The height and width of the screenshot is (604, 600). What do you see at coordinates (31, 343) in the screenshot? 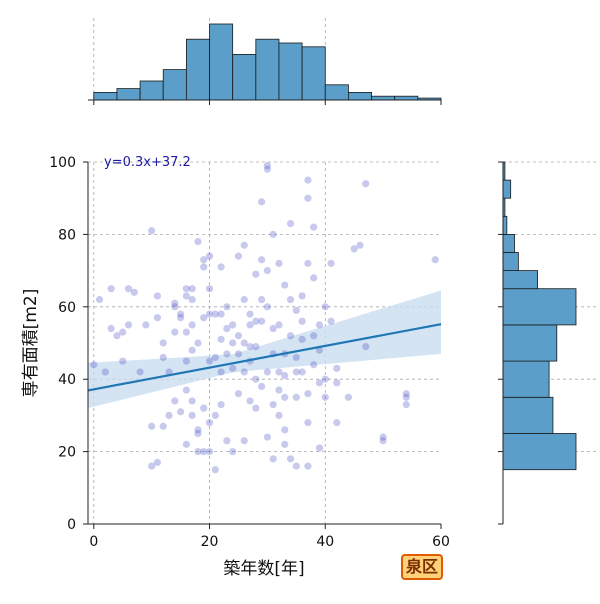
I see `y-axis-label: 専有面積[m2]` at bounding box center [31, 343].